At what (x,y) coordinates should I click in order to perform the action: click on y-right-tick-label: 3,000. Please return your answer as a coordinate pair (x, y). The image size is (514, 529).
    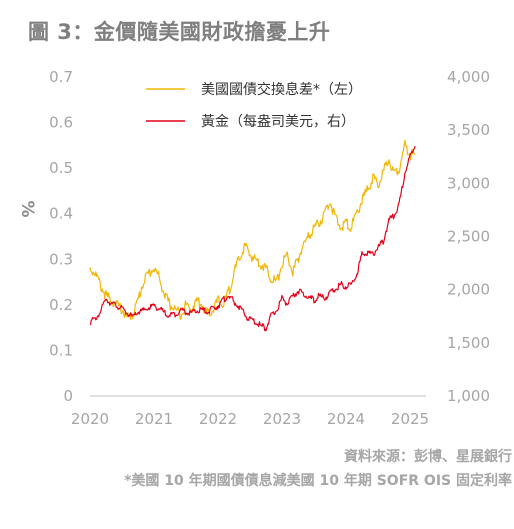
    Looking at the image, I should click on (468, 183).